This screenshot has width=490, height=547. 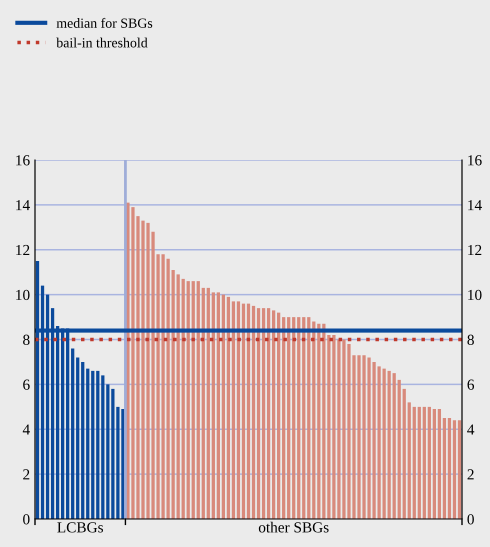 I want to click on legend-label: median for SBGs, so click(x=104, y=23).